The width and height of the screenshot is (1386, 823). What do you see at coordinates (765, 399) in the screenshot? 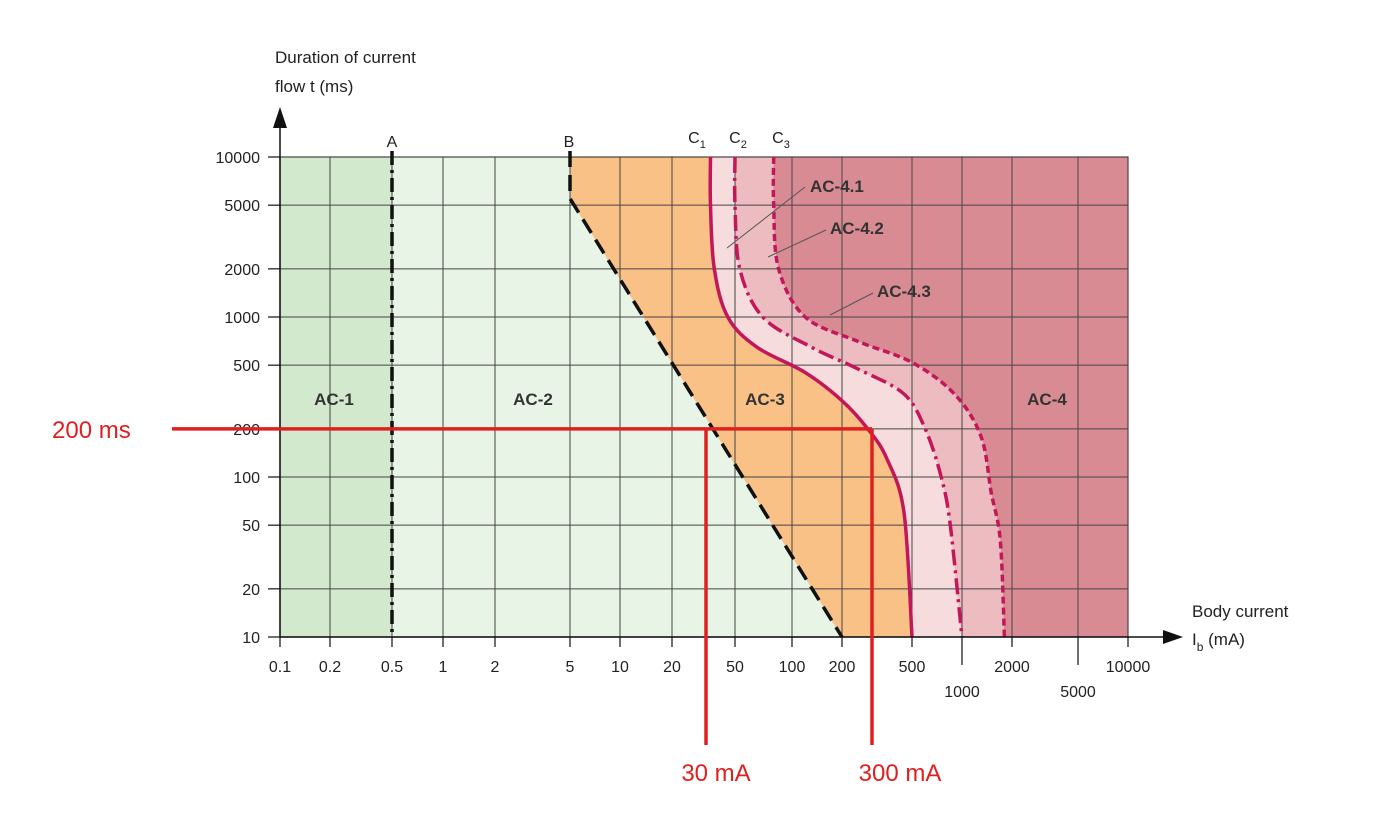
I see `zone-label-ac-3: AC-3` at bounding box center [765, 399].